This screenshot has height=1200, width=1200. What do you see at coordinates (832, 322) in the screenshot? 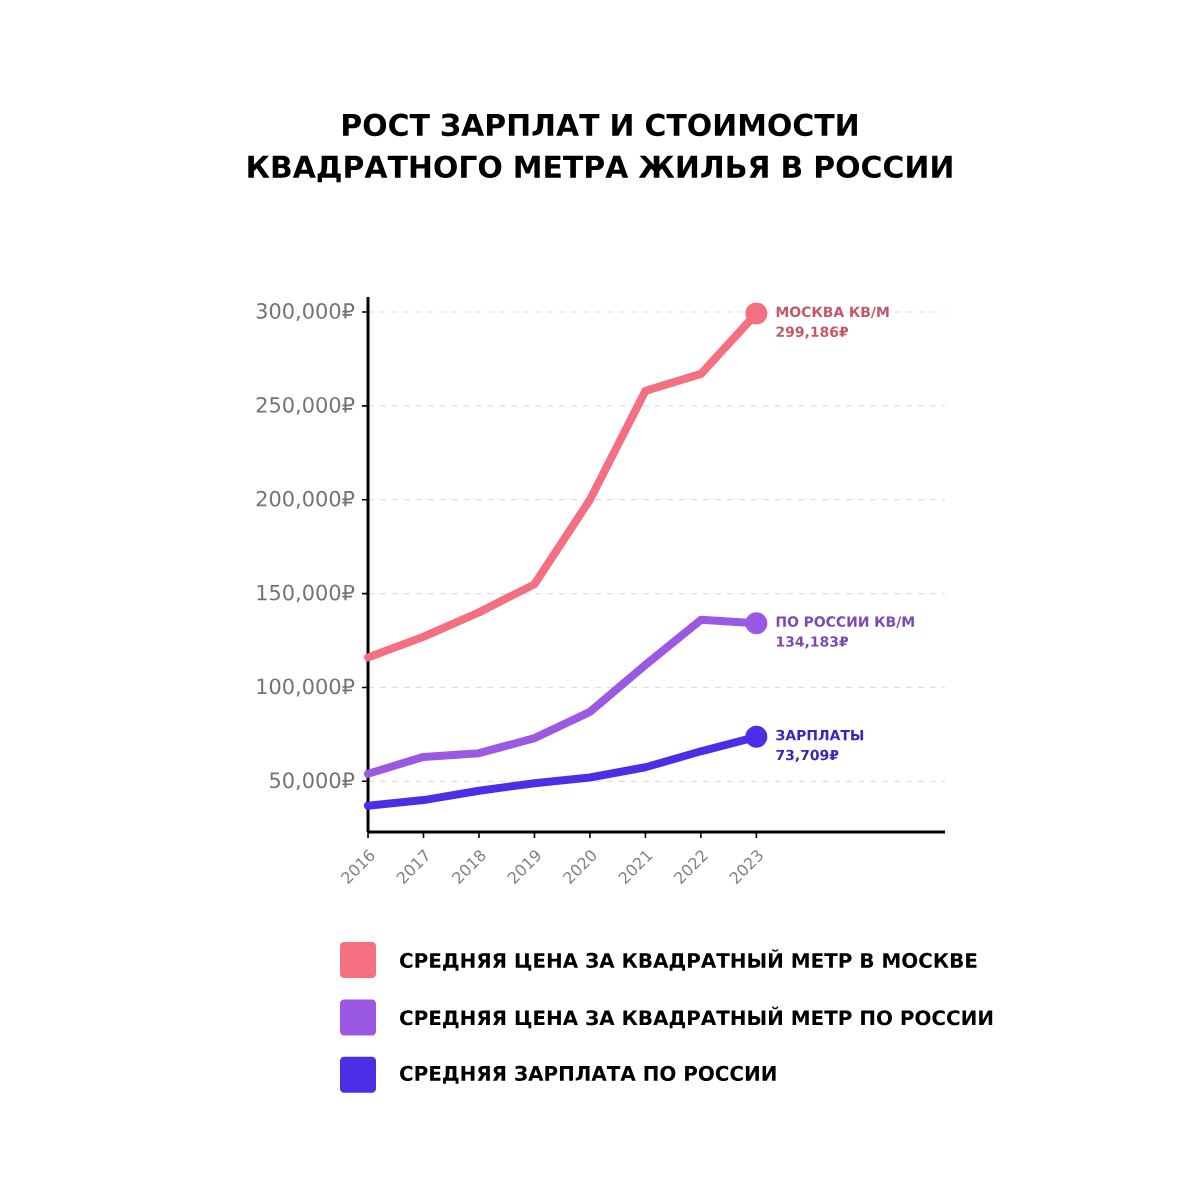
I see `annotation: МОСКВА КВ/М 299,186₽` at bounding box center [832, 322].